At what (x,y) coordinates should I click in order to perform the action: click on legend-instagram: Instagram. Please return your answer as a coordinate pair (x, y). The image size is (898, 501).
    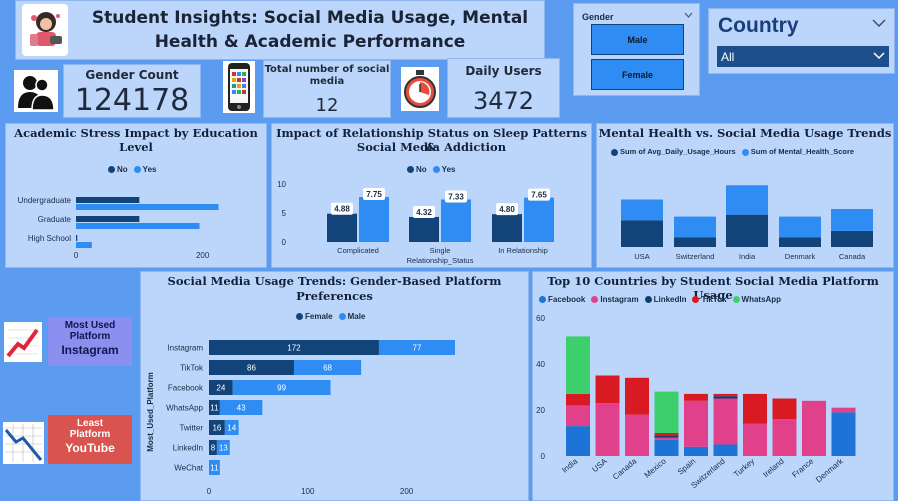
    Looking at the image, I should click on (619, 299).